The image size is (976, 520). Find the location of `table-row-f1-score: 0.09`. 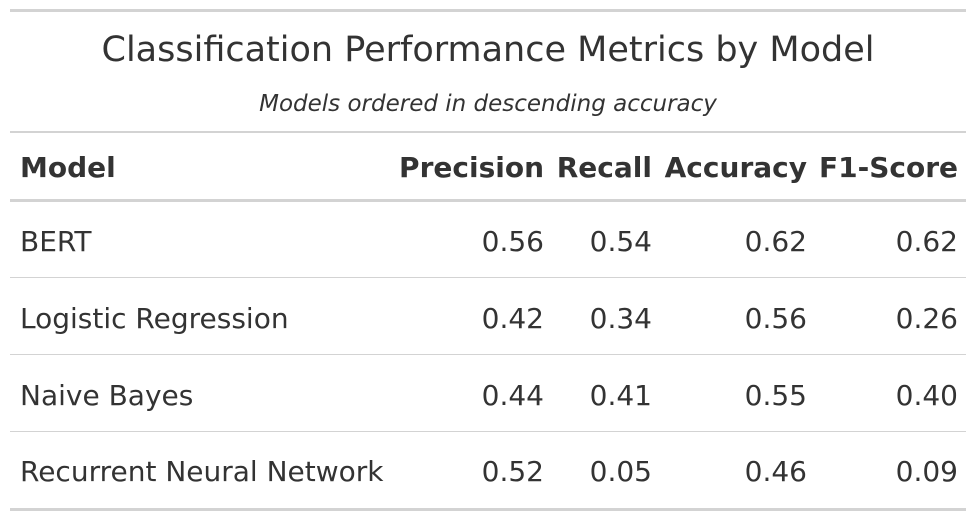

table-row-f1-score: 0.09 is located at coordinates (926, 471).